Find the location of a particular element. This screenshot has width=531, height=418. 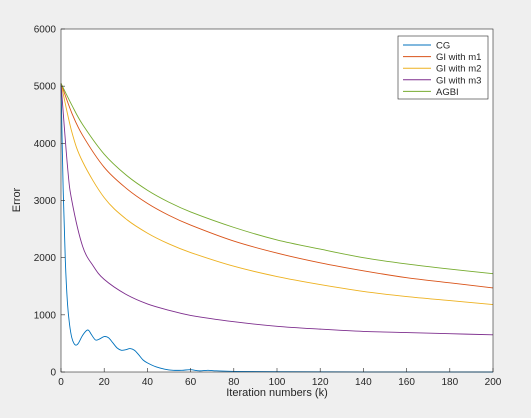

y-tick-label: 1000 is located at coordinates (45, 315).